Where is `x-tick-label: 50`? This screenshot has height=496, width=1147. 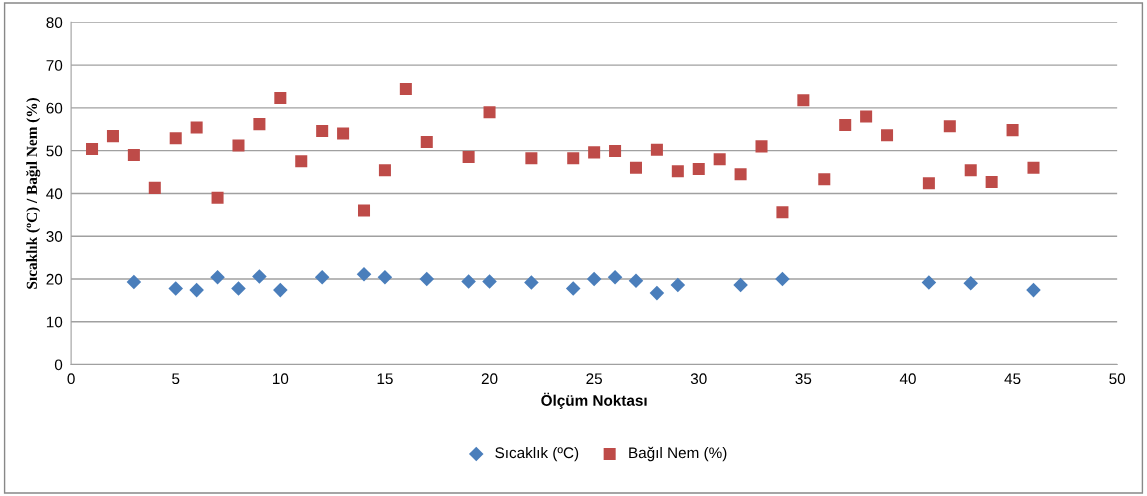 x-tick-label: 50 is located at coordinates (1117, 379).